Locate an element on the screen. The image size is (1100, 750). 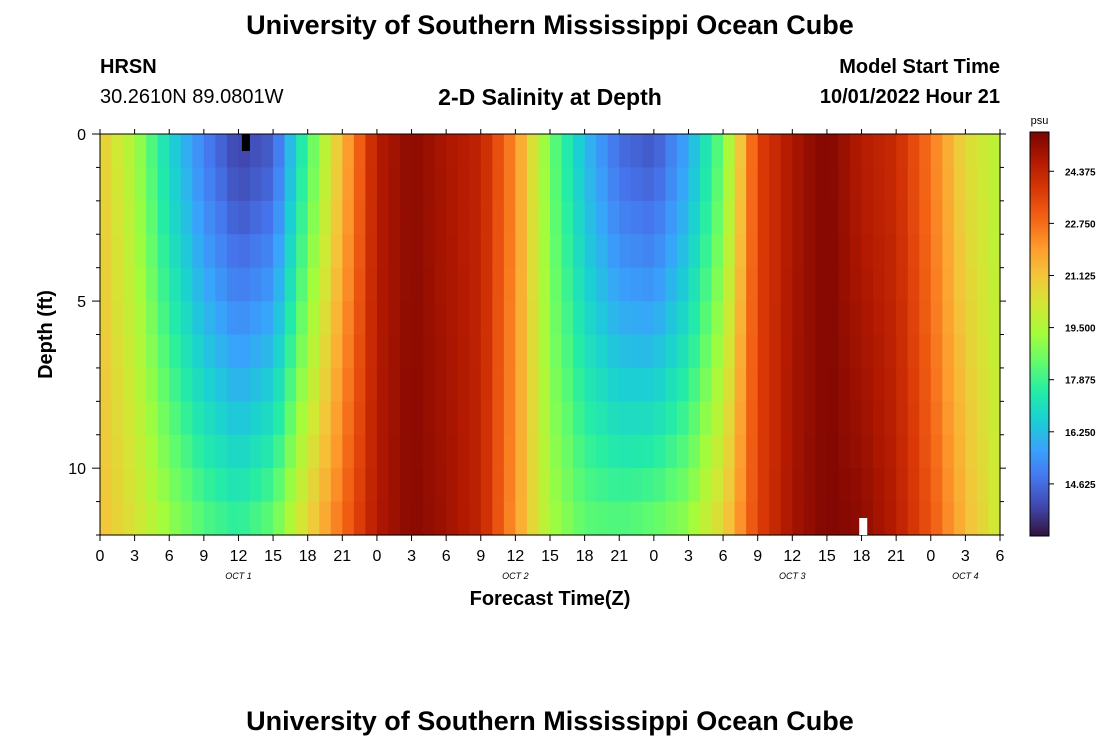
x-tick-label: 6 is located at coordinates (723, 556).